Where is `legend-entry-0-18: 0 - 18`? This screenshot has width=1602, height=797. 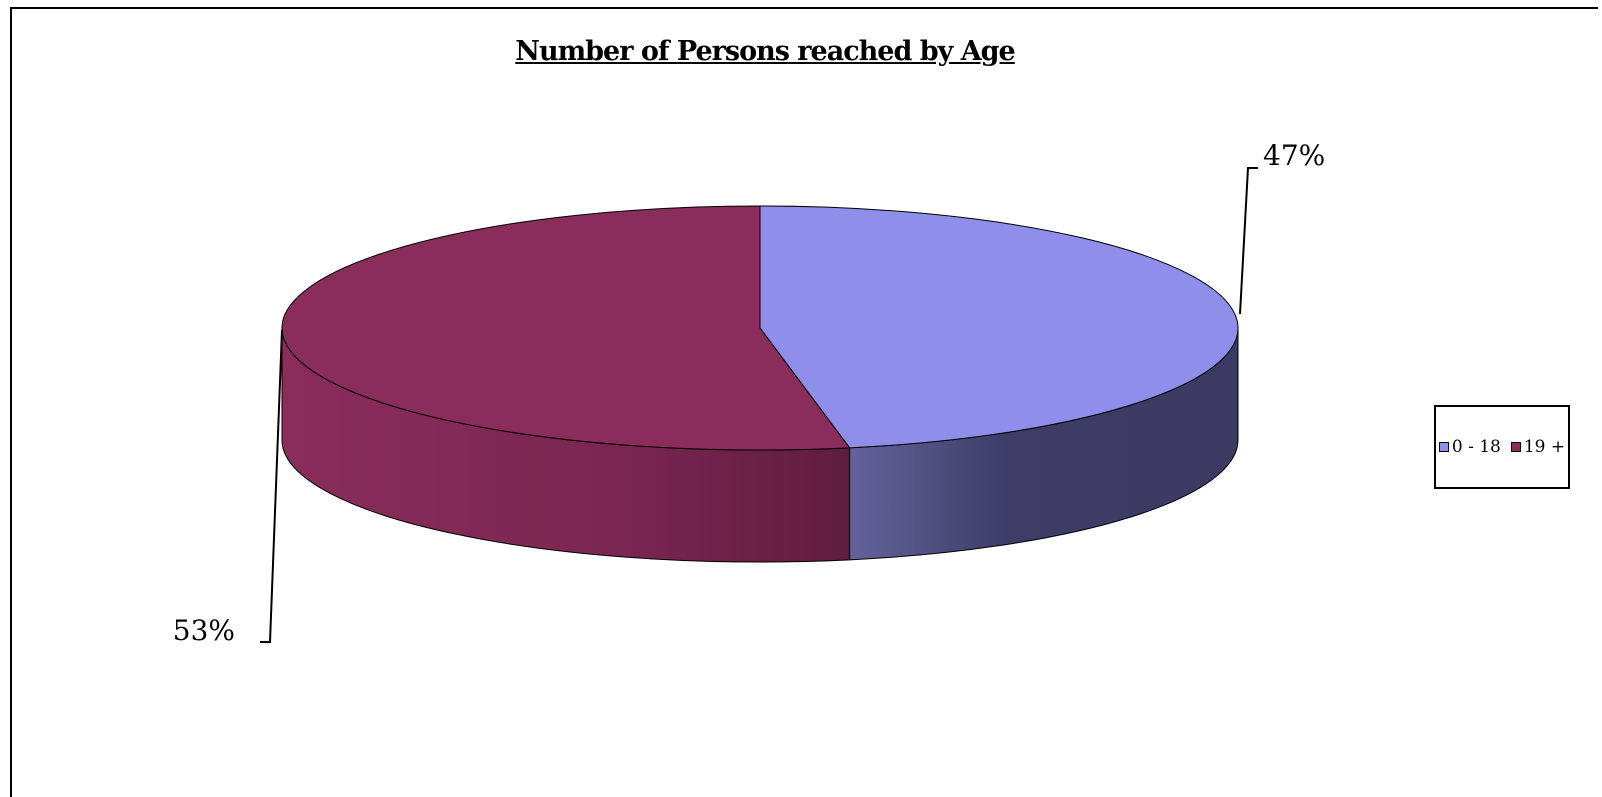 legend-entry-0-18: 0 - 18 is located at coordinates (1469, 447).